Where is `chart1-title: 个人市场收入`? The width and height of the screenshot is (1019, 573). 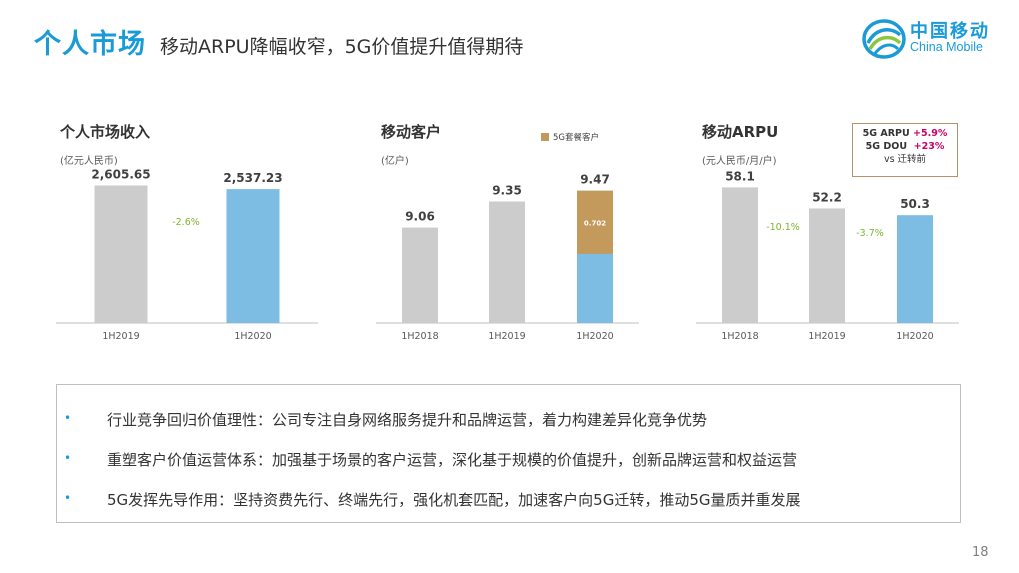 chart1-title: 个人市场收入 is located at coordinates (105, 132).